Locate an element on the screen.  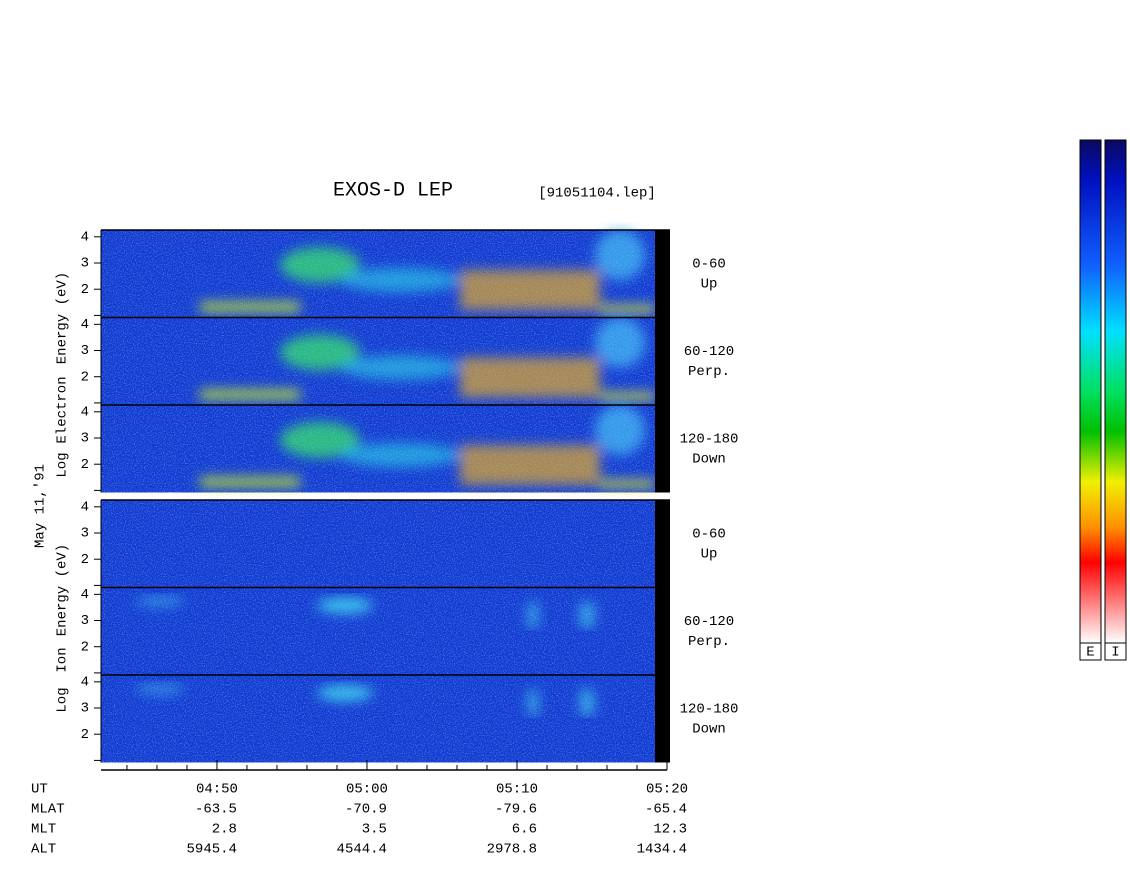
colorbar-label: E is located at coordinates (1090, 653).